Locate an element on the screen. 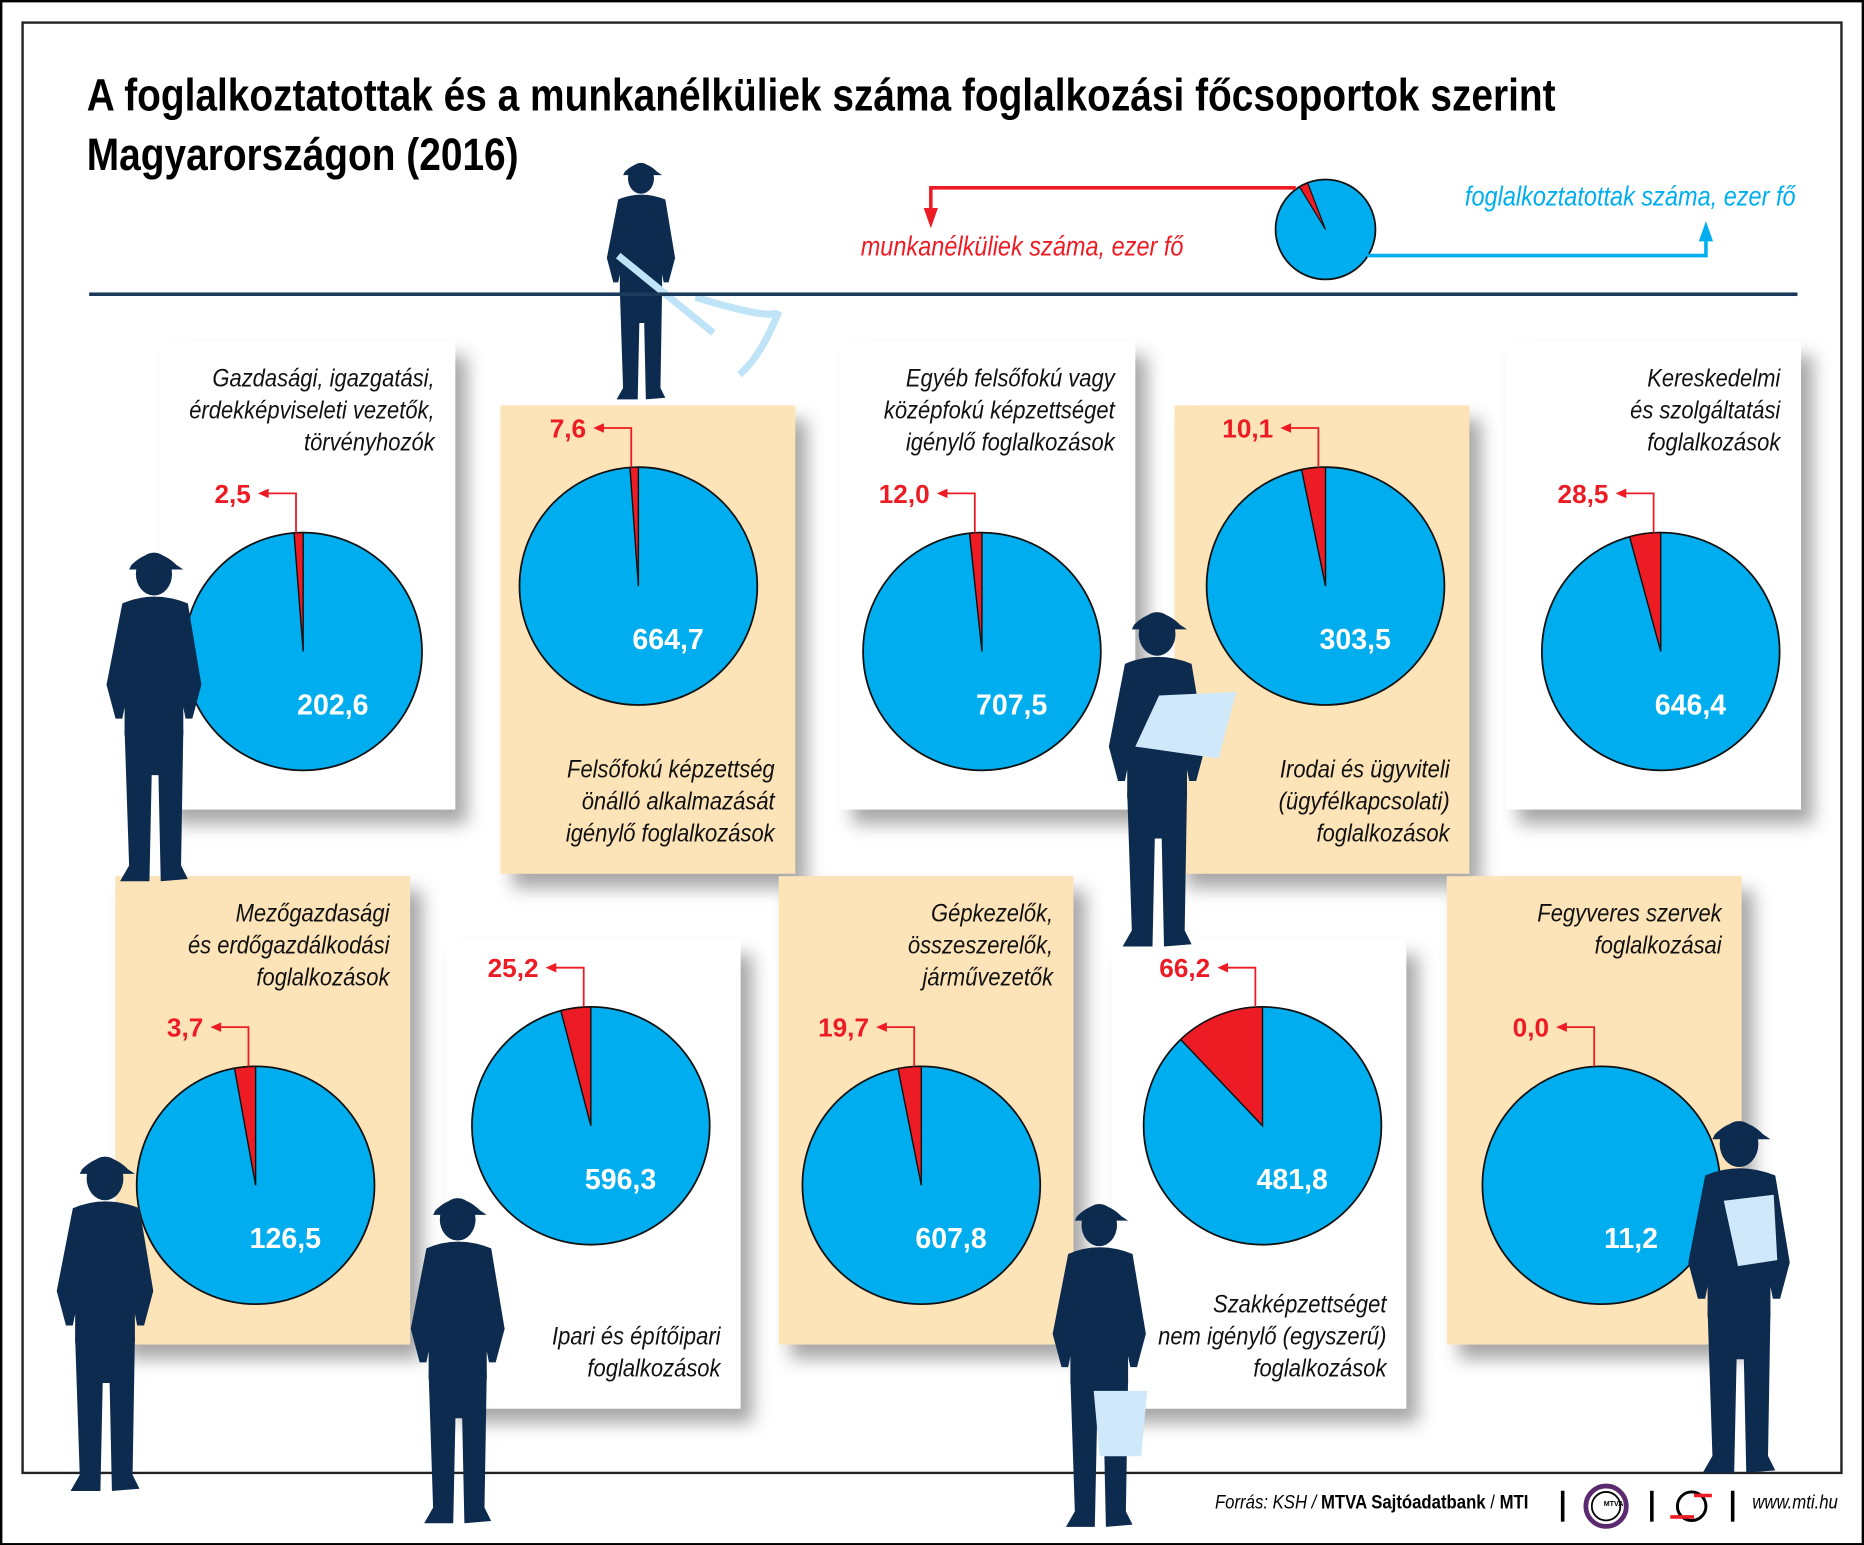 The width and height of the screenshot is (1864, 1545). unemployed-callout: 7,6 is located at coordinates (591, 440).